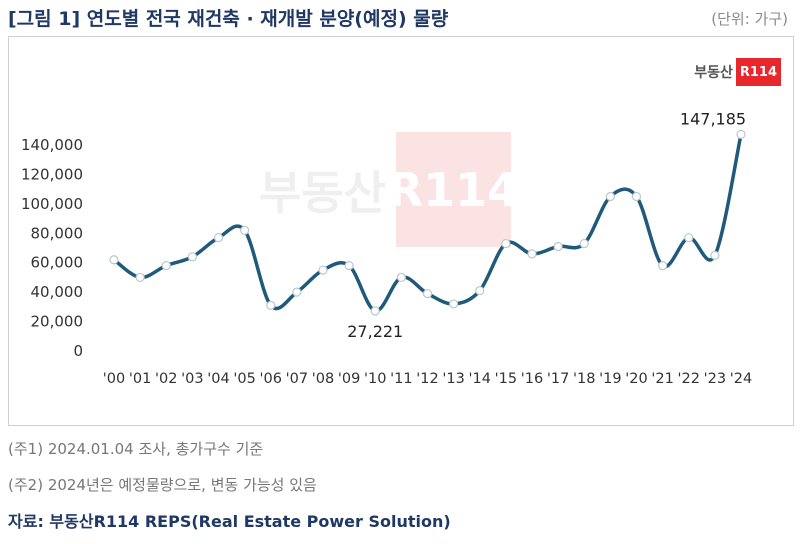  Describe the element at coordinates (57, 233) in the screenshot. I see `y-tick-label: 80,000` at that location.